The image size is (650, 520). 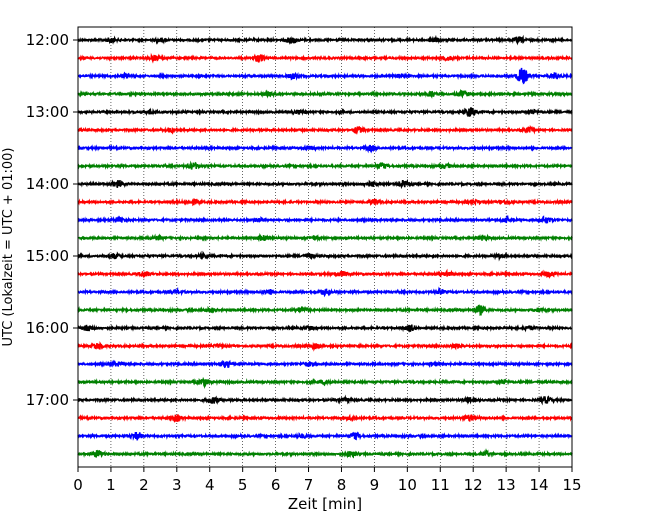 What do you see at coordinates (47, 256) in the screenshot?
I see `y-tick-label-3: 15:00` at bounding box center [47, 256].